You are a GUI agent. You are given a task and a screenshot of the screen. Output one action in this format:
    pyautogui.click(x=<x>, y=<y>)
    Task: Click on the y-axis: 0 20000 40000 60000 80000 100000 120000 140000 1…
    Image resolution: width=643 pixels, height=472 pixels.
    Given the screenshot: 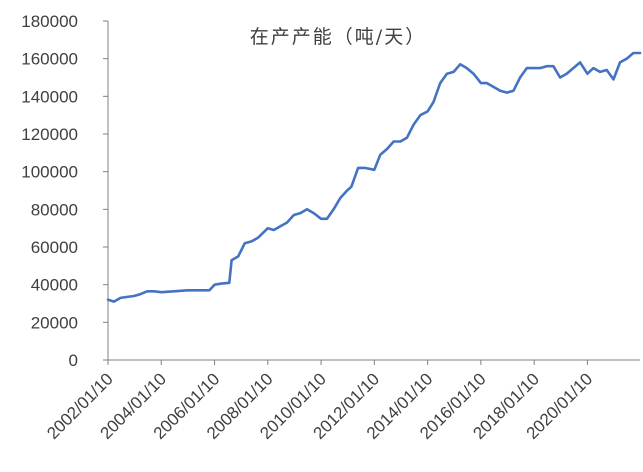 What is the action you would take?
    pyautogui.click(x=65, y=191)
    